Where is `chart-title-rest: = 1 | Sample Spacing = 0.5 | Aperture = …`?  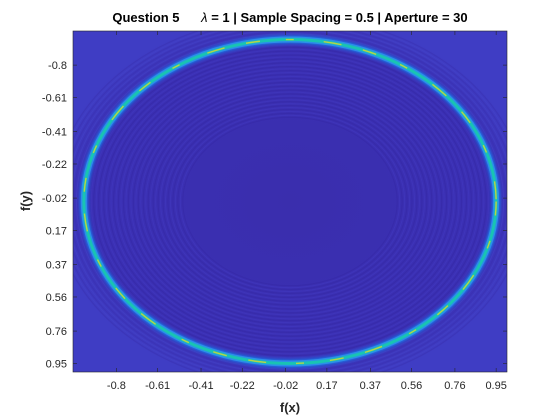 chart-title-rest: = 1 | Sample Spacing = 0.5 | Aperture = … is located at coordinates (339, 17).